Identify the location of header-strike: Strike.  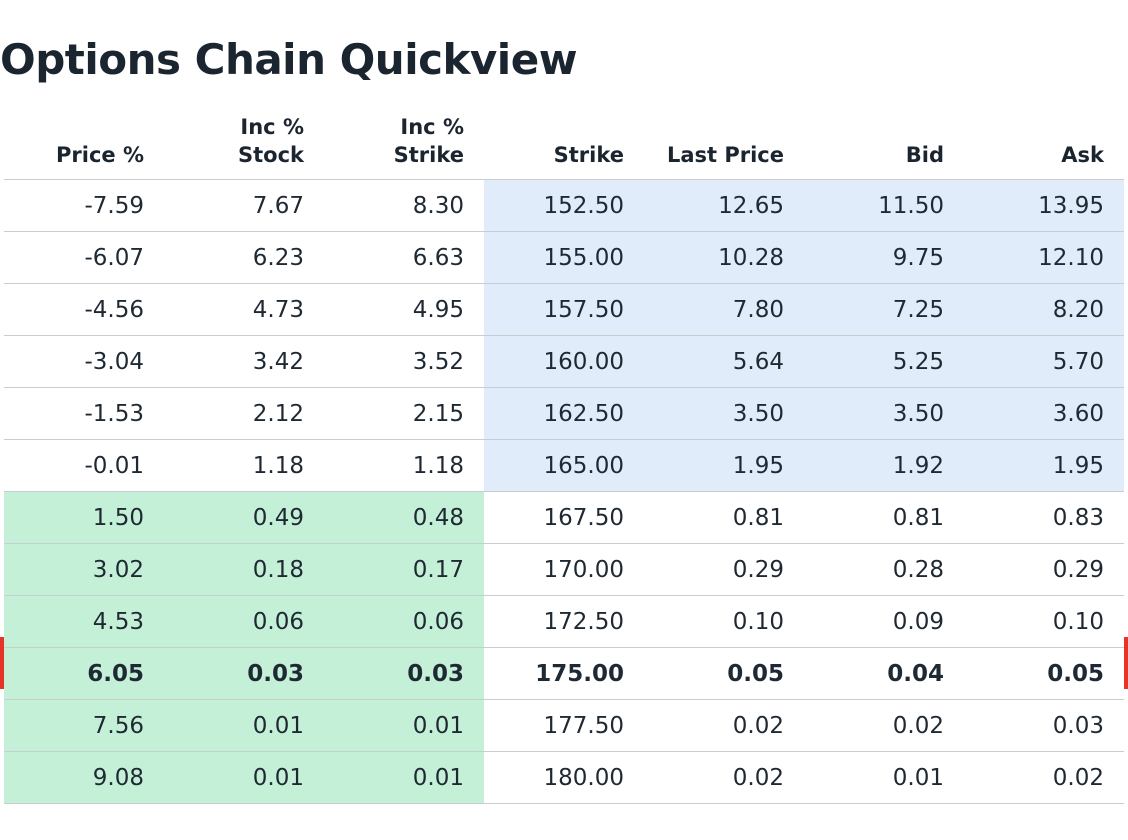
(564, 140).